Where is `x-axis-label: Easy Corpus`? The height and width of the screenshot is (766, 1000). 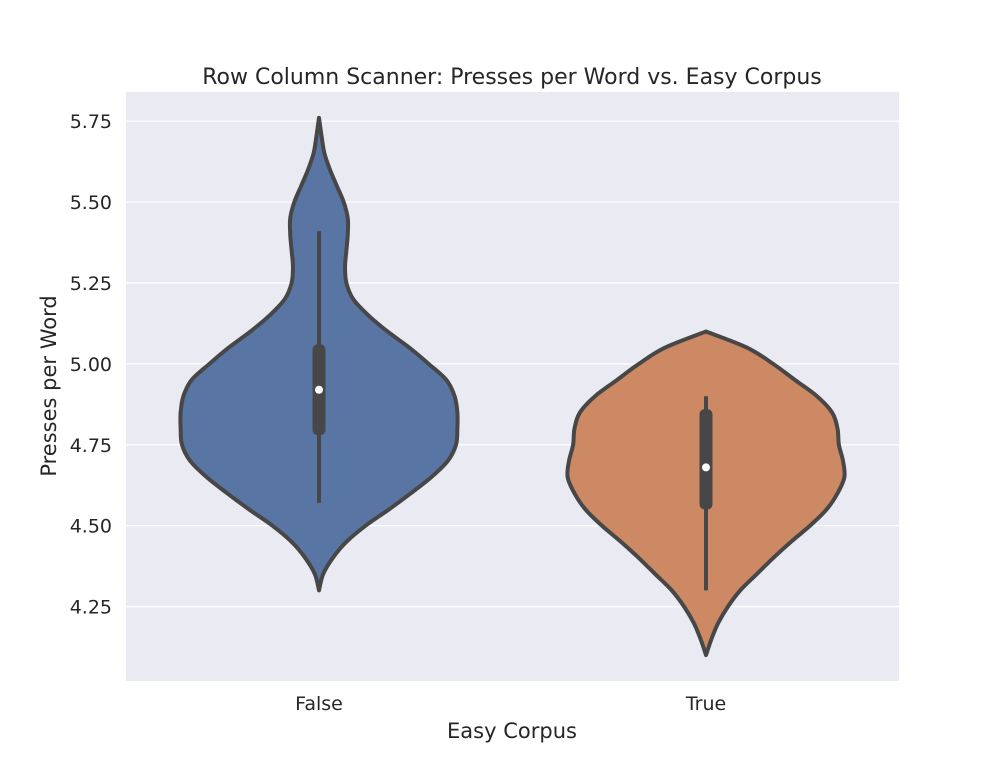
x-axis-label: Easy Corpus is located at coordinates (512, 731).